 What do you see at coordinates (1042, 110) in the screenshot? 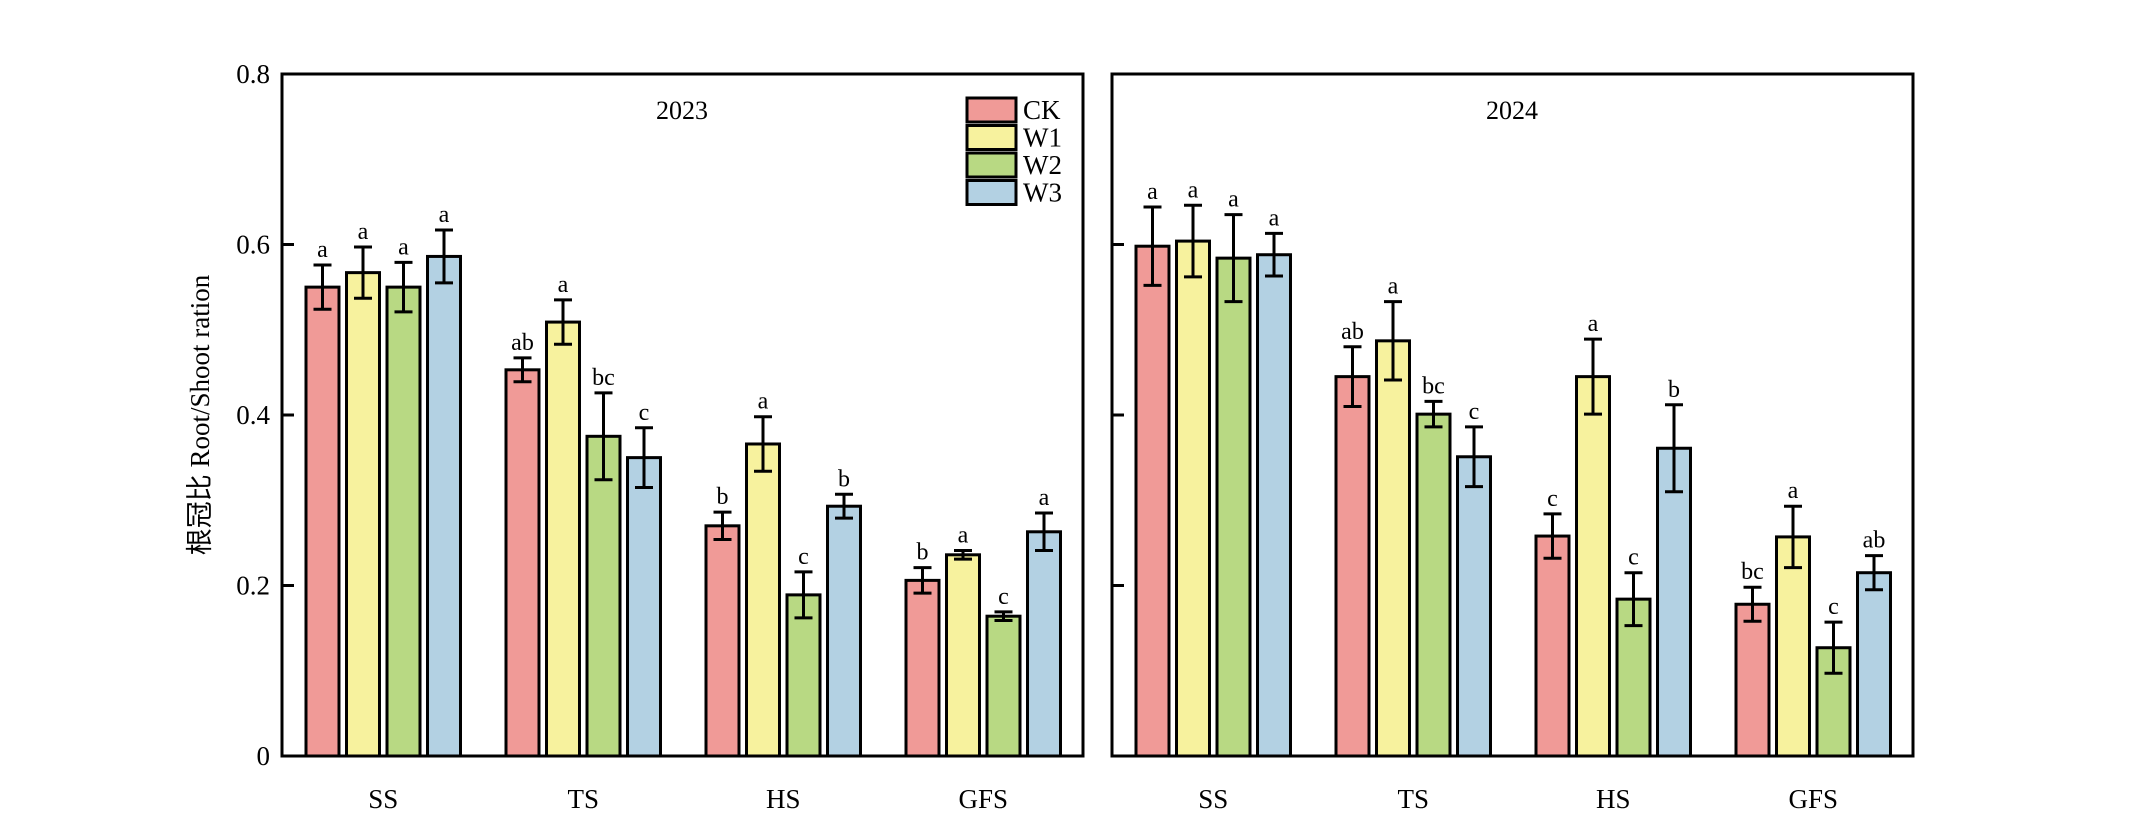
I see `legend-label-CK: CK` at bounding box center [1042, 110].